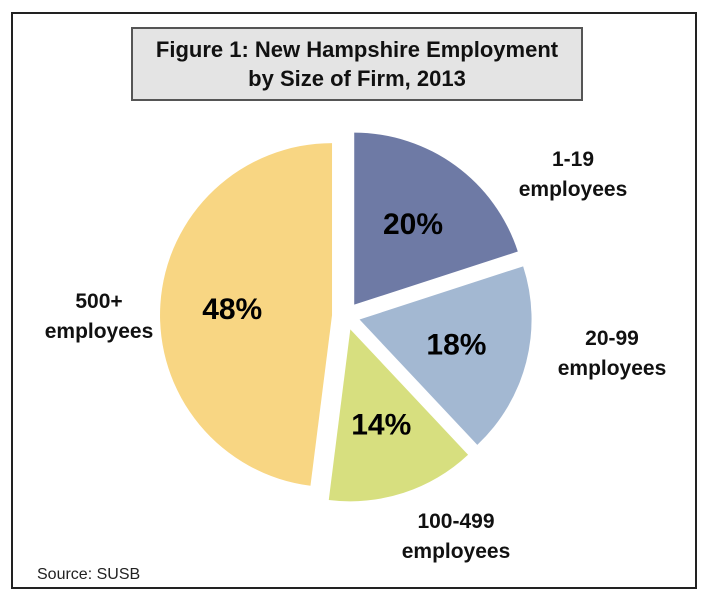  Describe the element at coordinates (456, 344) in the screenshot. I see `slice-value-label: 18%` at that location.